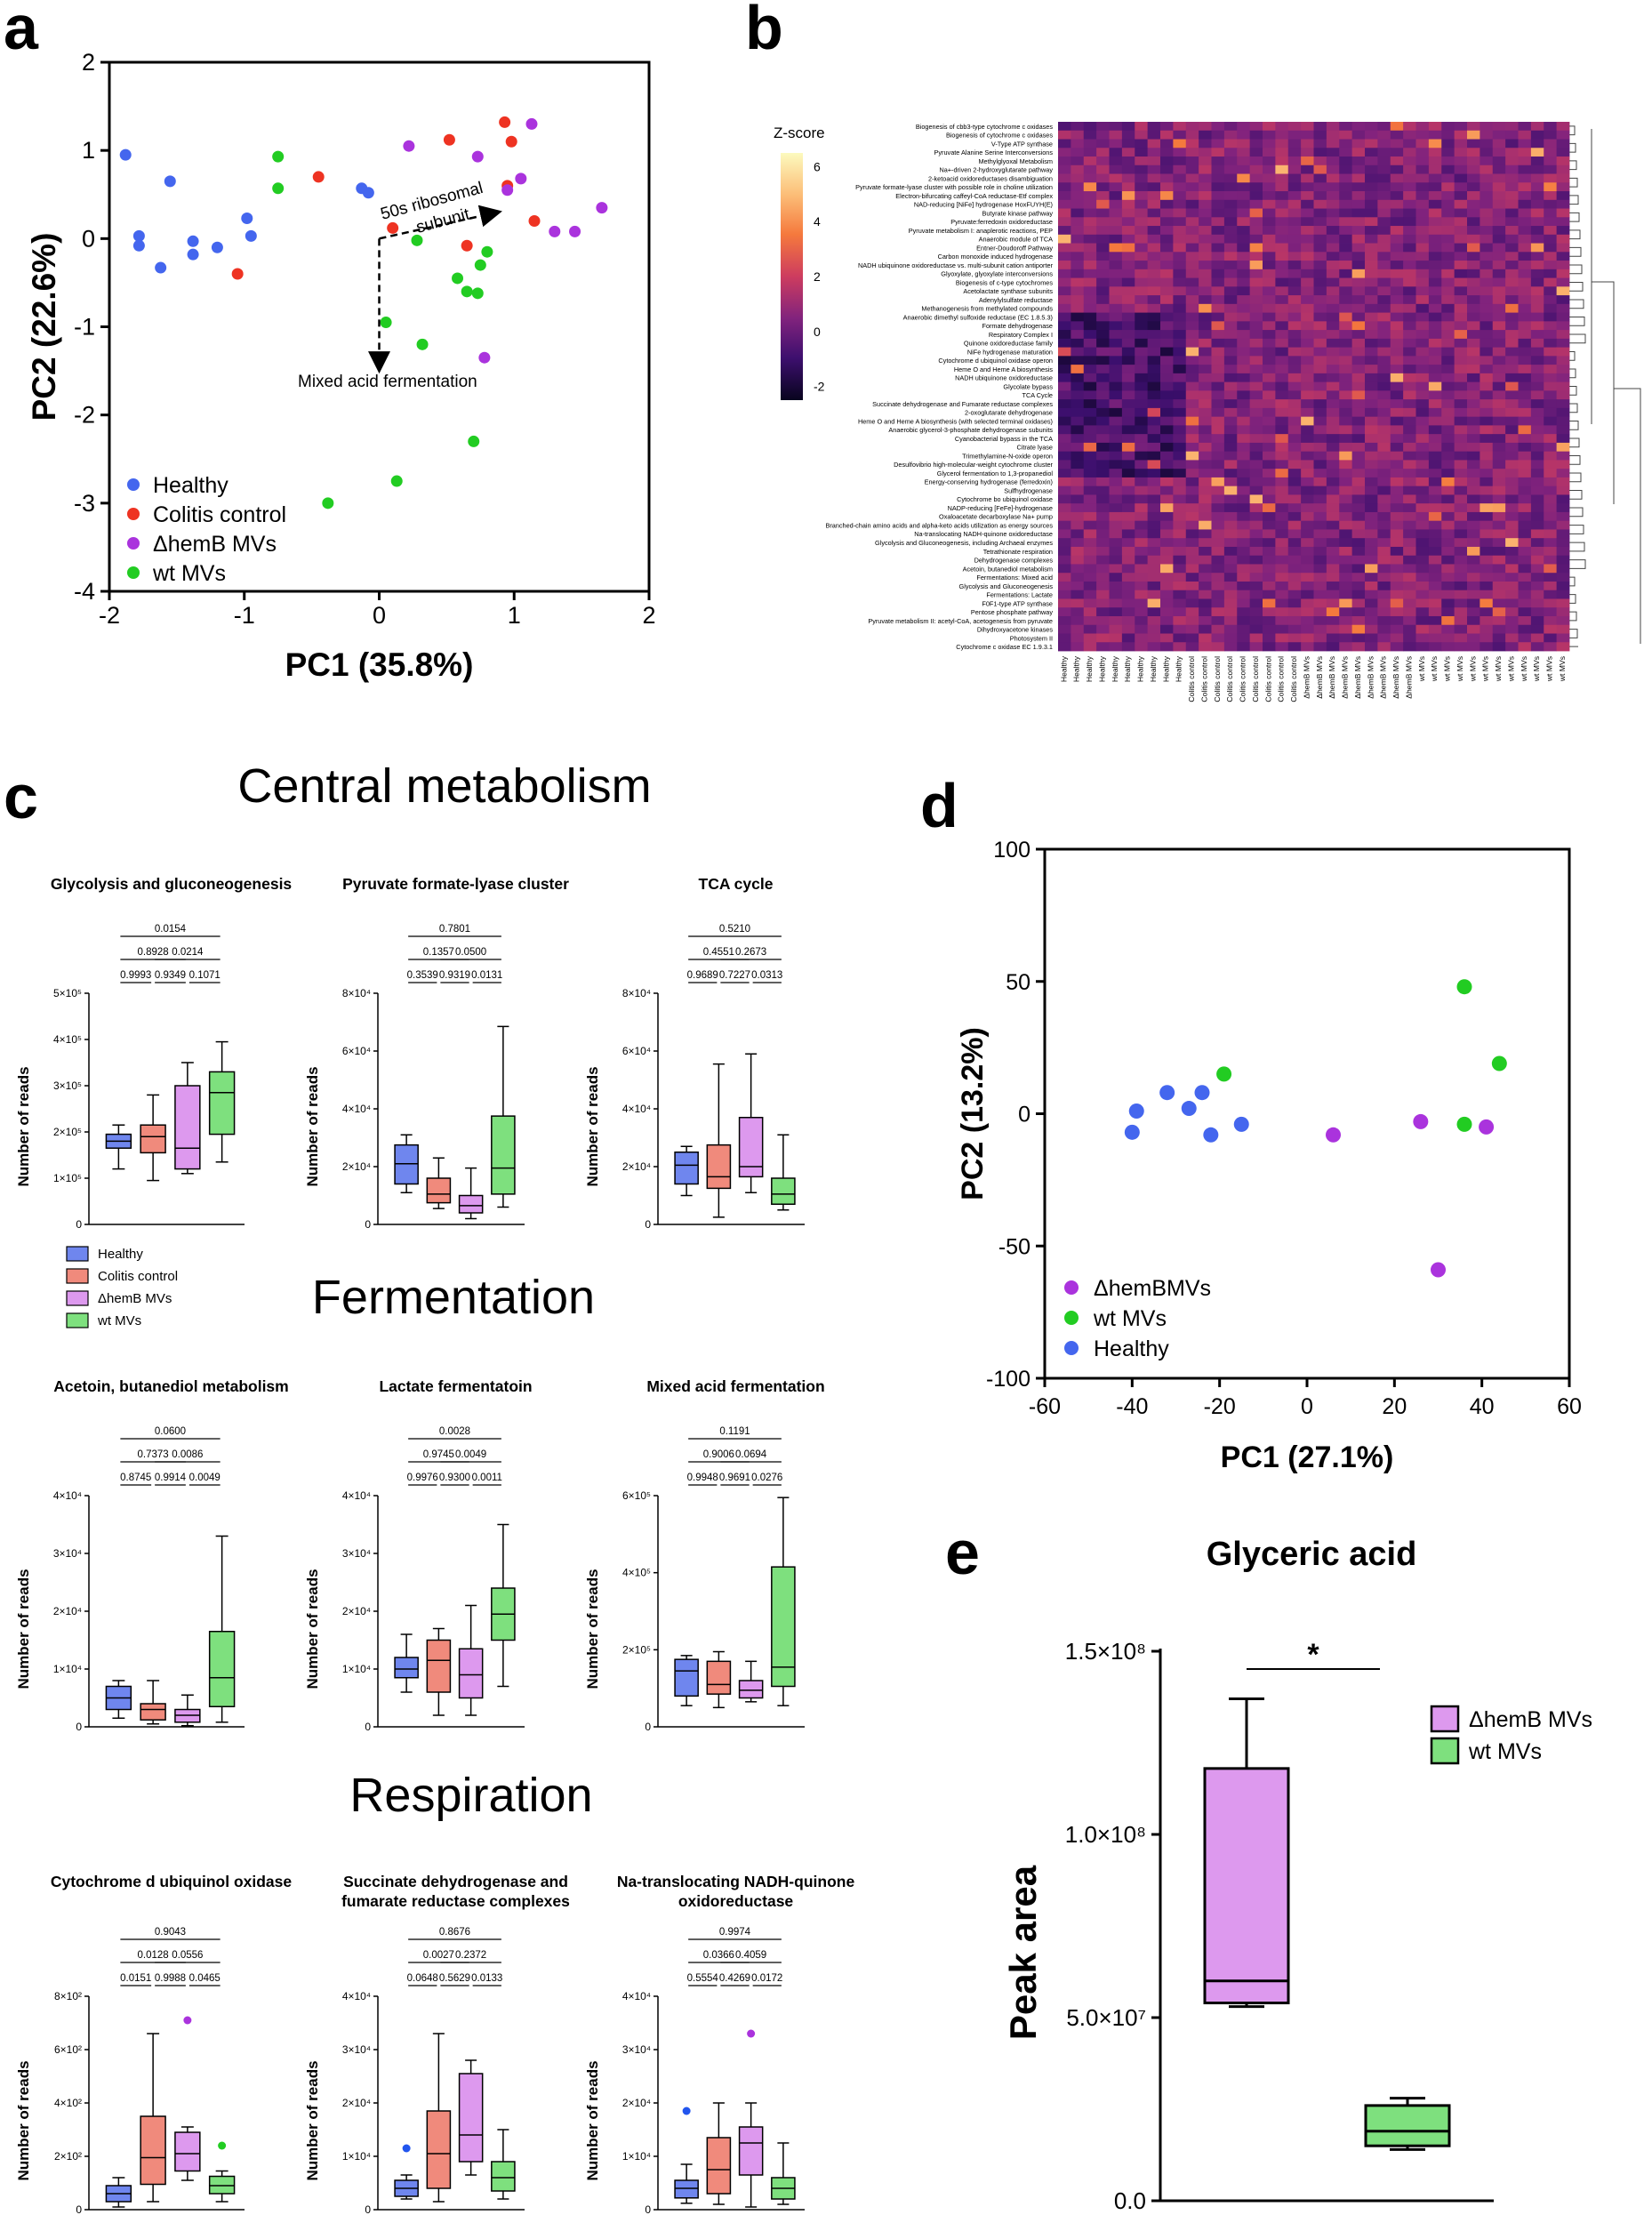 The width and height of the screenshot is (1652, 2223). Describe the element at coordinates (1408, 2125) in the screenshot. I see `e-box-wt-mvs` at that location.